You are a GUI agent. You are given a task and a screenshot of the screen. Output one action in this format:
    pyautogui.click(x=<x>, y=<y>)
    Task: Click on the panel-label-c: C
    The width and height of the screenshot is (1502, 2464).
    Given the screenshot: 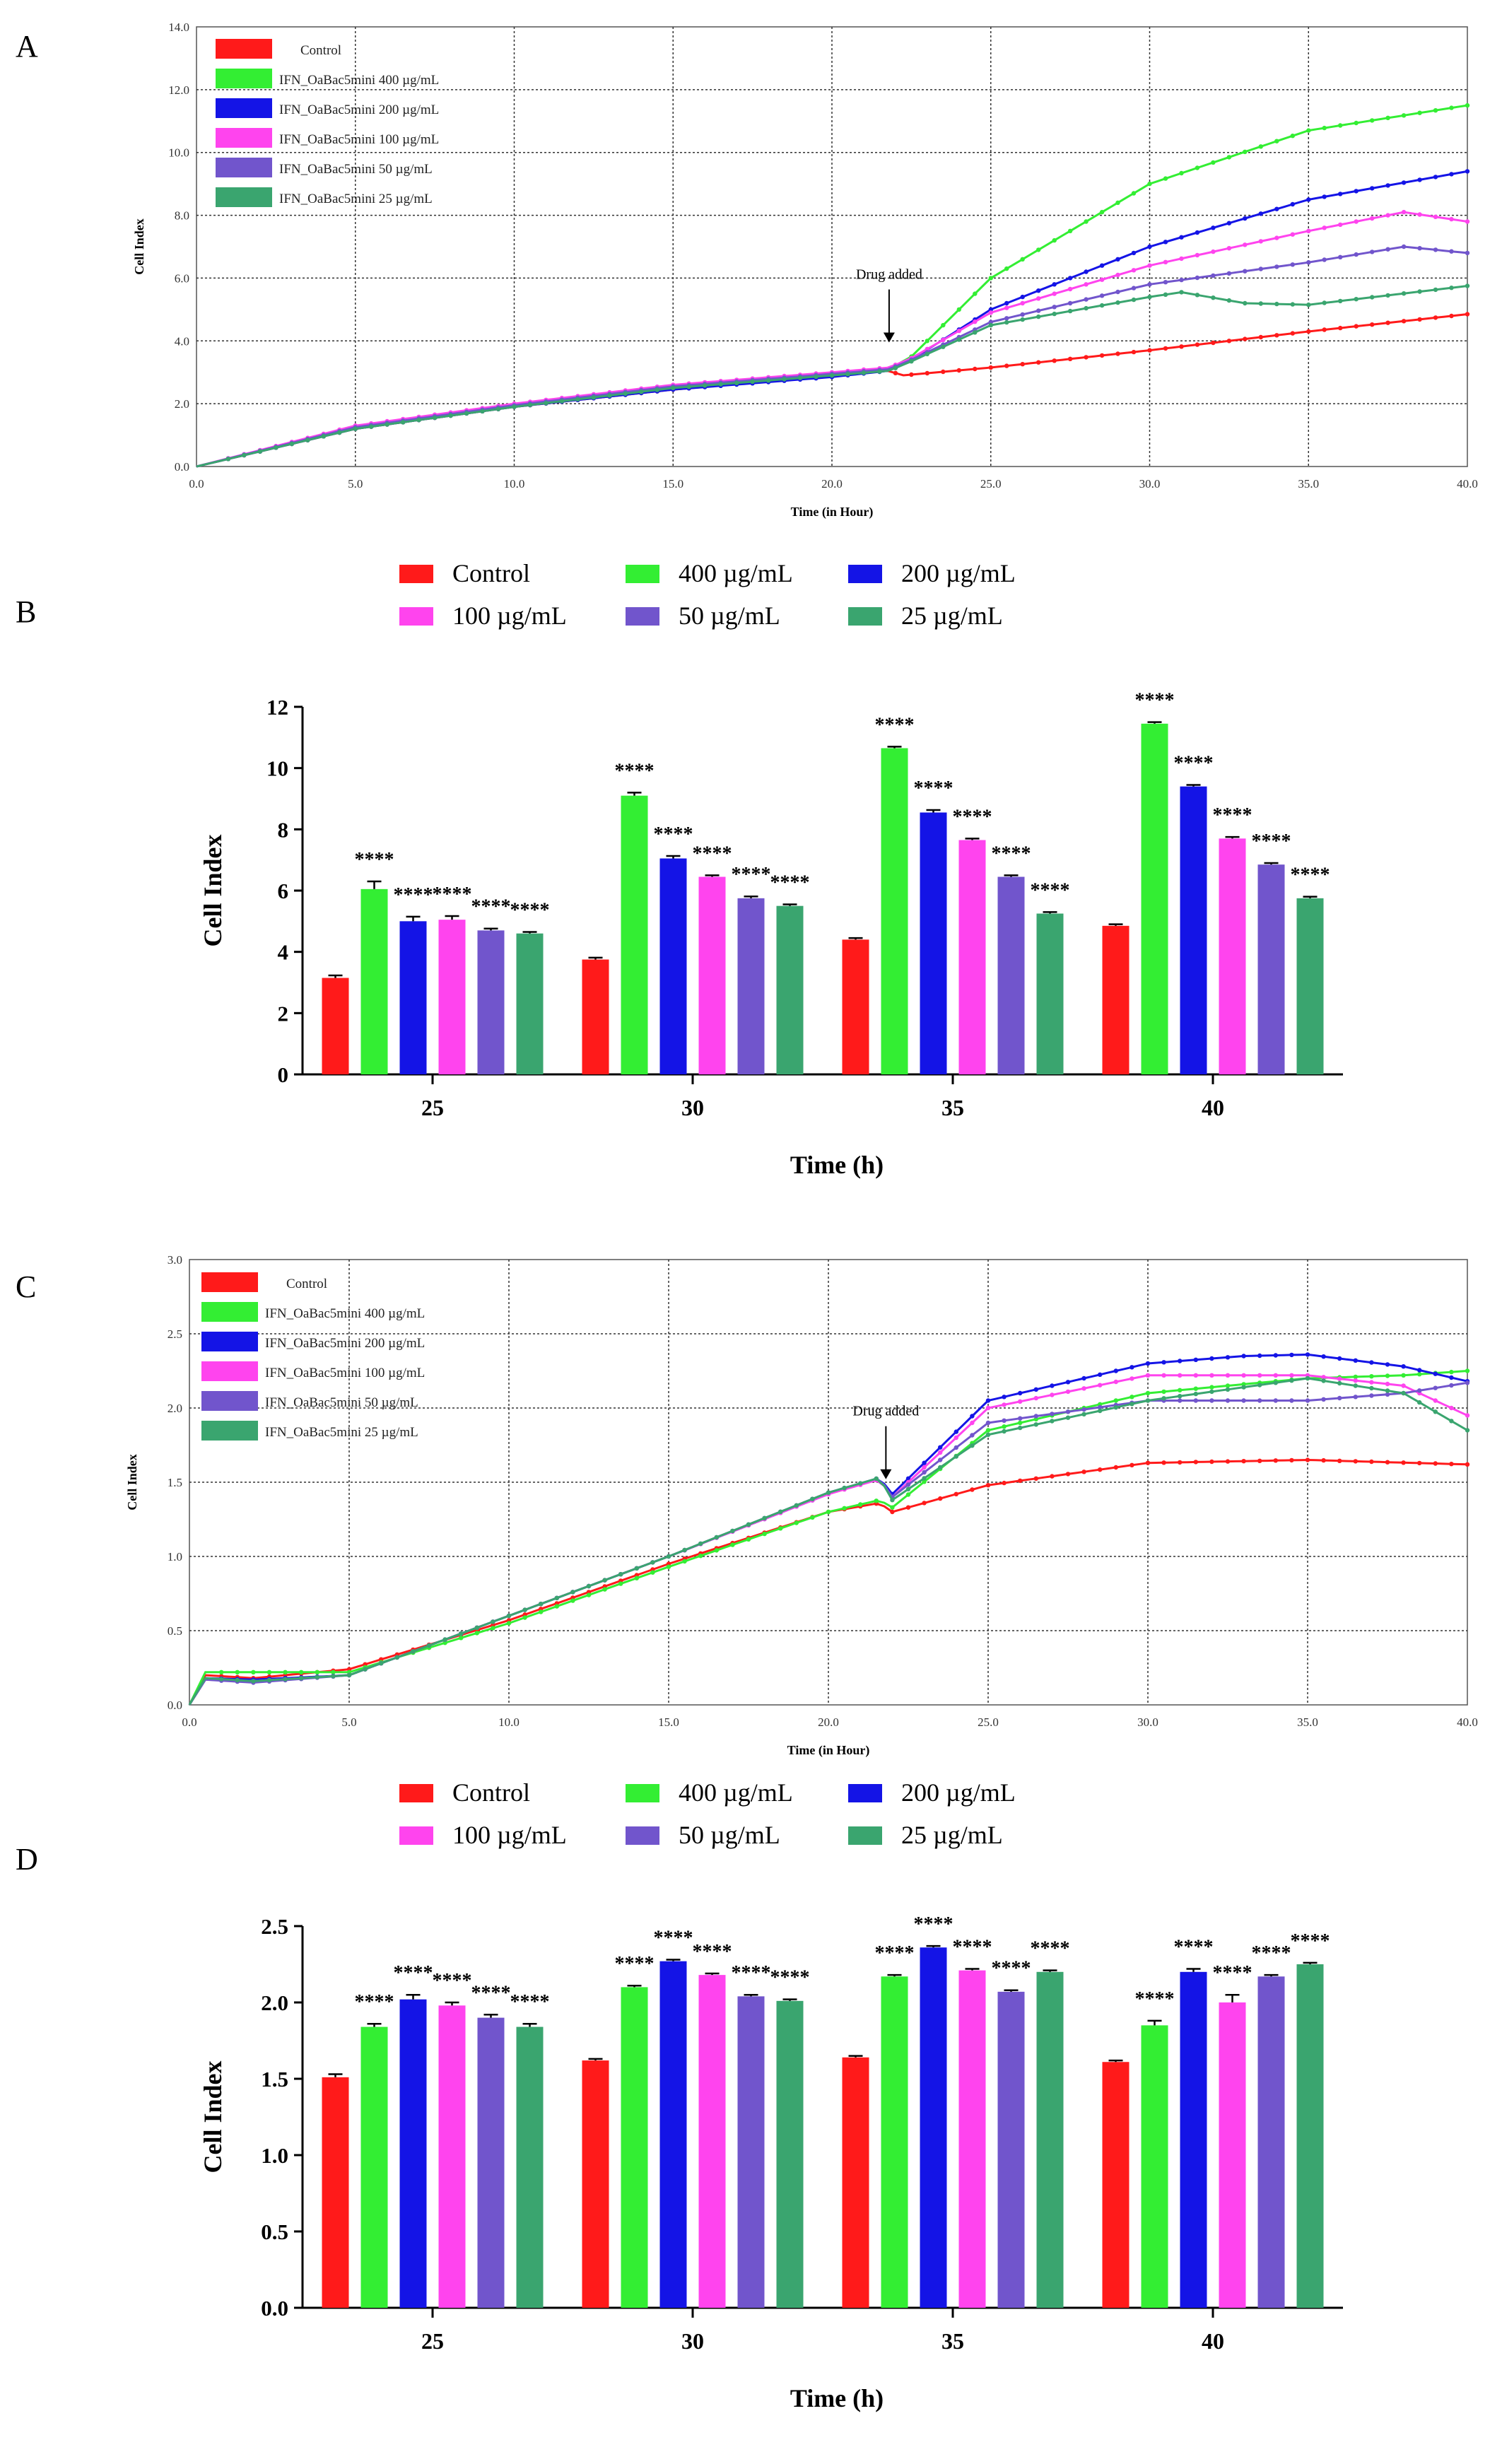 What is the action you would take?
    pyautogui.click(x=26, y=1286)
    